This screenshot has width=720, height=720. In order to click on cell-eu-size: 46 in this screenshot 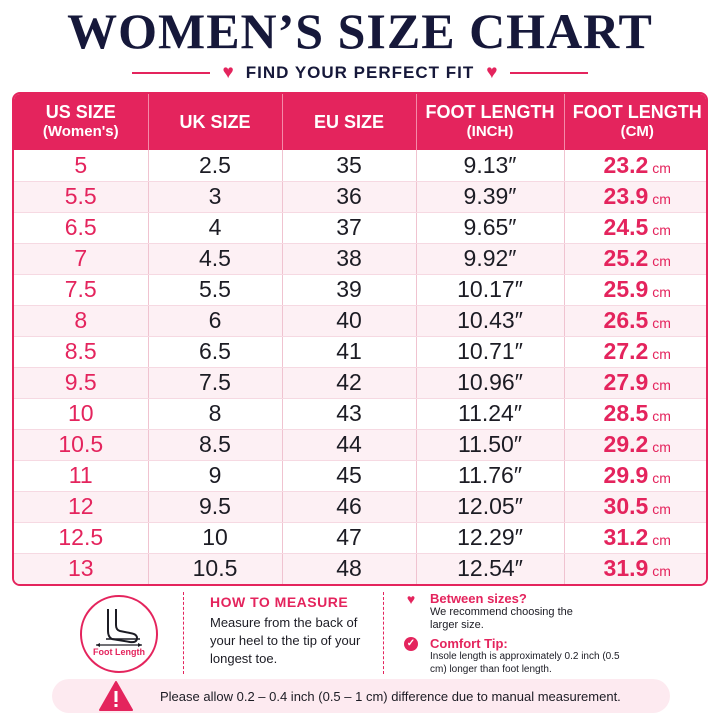, I will do `click(349, 507)`.